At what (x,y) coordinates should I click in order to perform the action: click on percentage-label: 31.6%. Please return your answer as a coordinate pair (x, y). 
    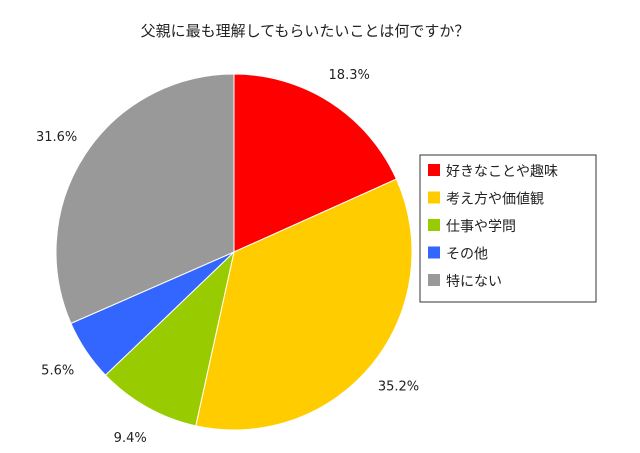
    Looking at the image, I should click on (56, 137).